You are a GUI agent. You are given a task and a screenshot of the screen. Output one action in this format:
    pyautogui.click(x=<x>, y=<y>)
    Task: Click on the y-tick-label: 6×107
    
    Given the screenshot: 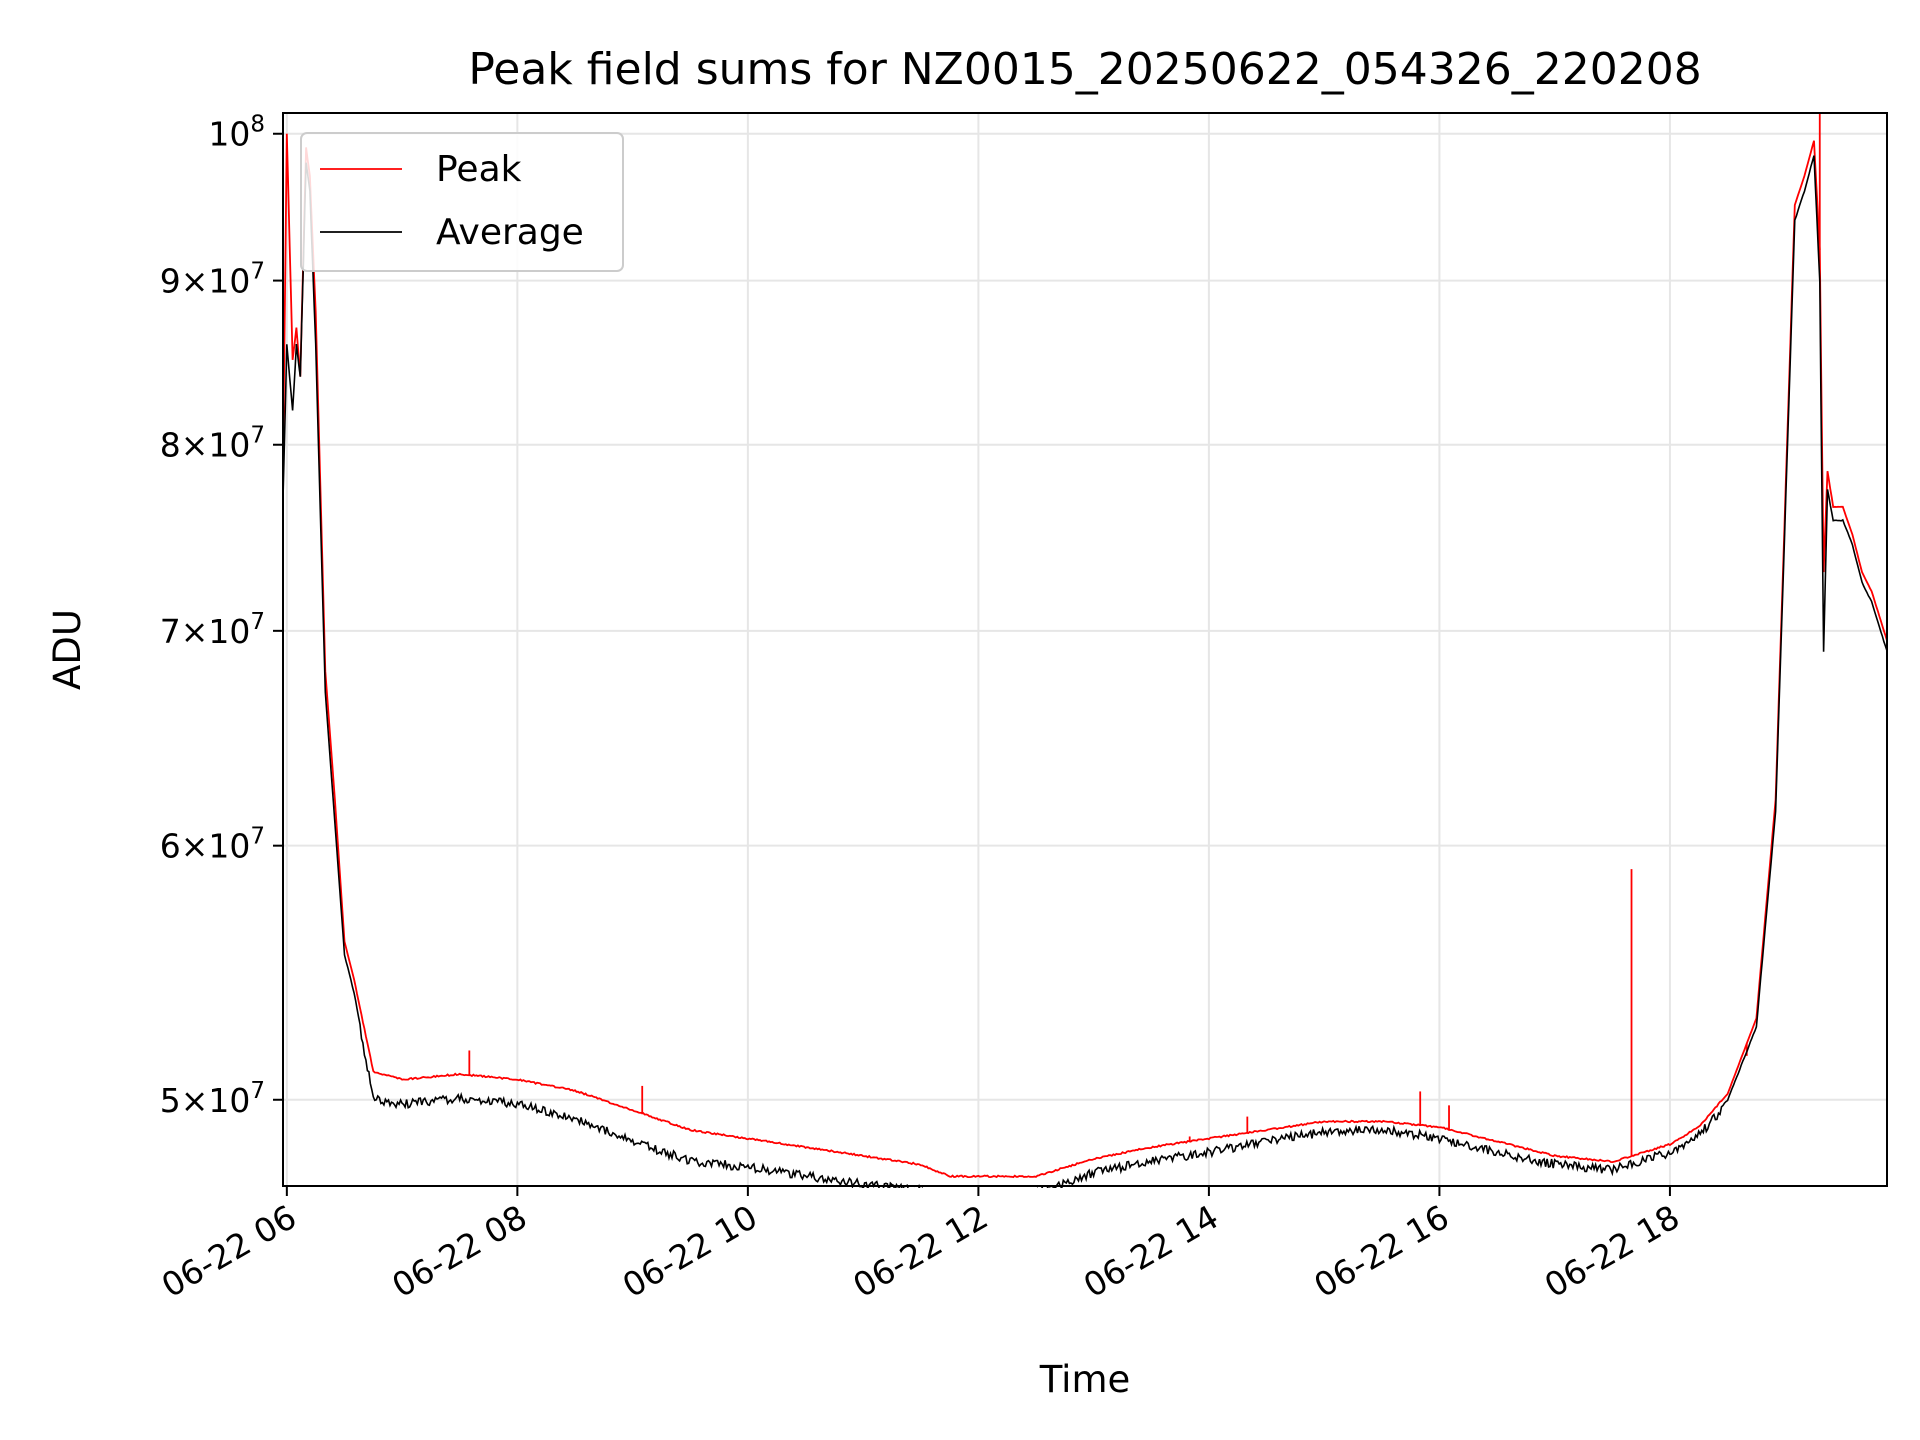 What is the action you would take?
    pyautogui.click(x=212, y=845)
    